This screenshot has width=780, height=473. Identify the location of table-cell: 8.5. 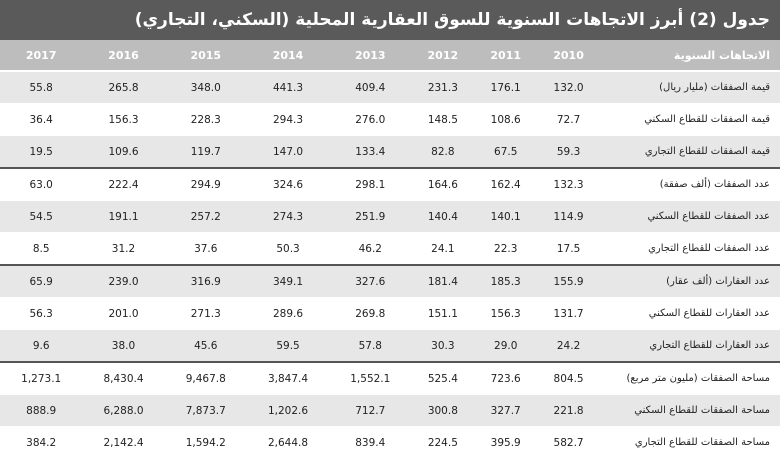
(41, 249).